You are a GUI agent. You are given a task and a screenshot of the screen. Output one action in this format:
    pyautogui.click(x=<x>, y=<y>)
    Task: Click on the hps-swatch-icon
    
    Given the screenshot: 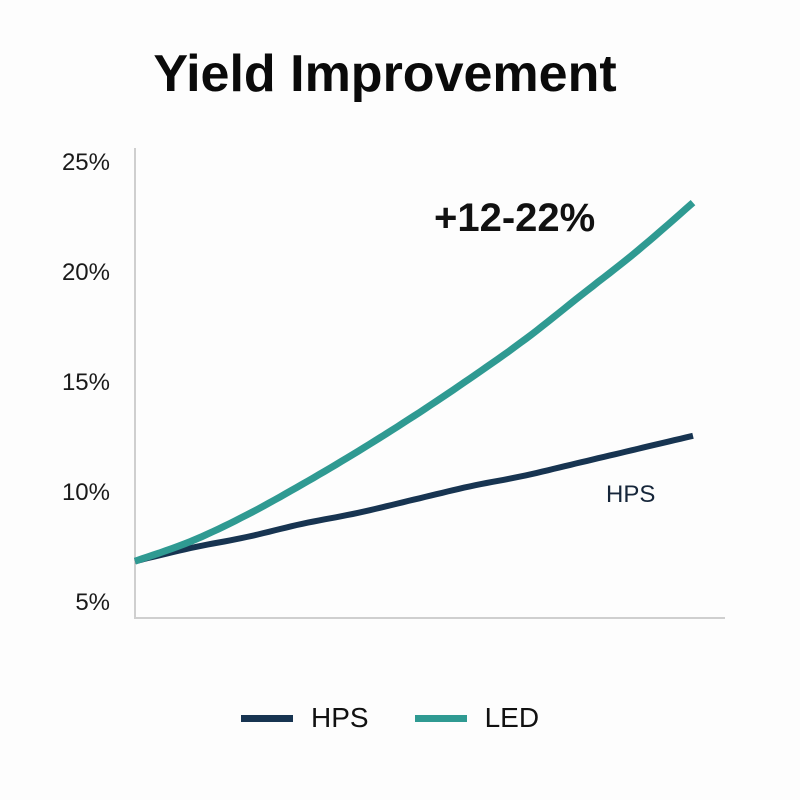 What is the action you would take?
    pyautogui.click(x=267, y=718)
    